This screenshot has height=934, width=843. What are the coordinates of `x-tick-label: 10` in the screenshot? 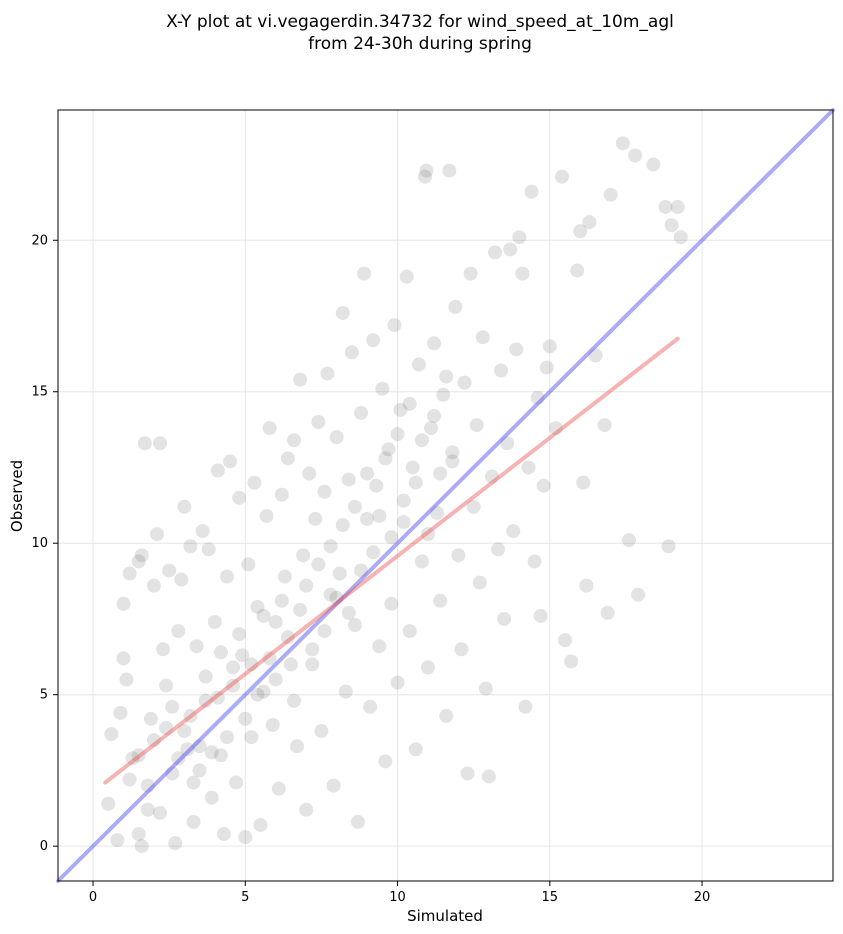 It's located at (397, 897).